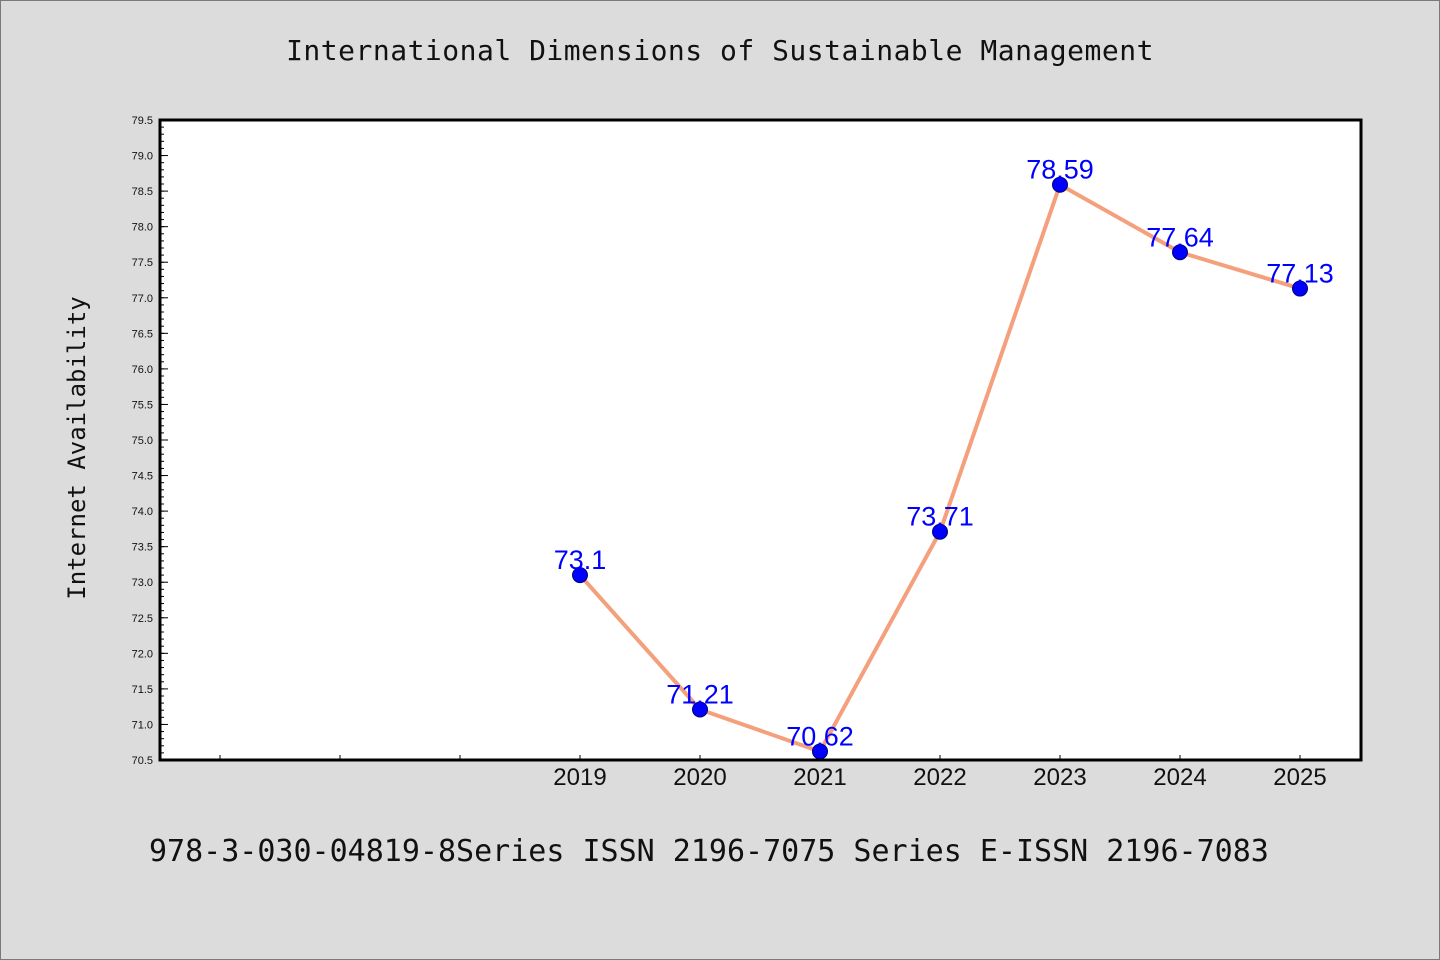 Image resolution: width=1440 pixels, height=960 pixels. Describe the element at coordinates (699, 777) in the screenshot. I see `x-tick-label: 2020` at that location.